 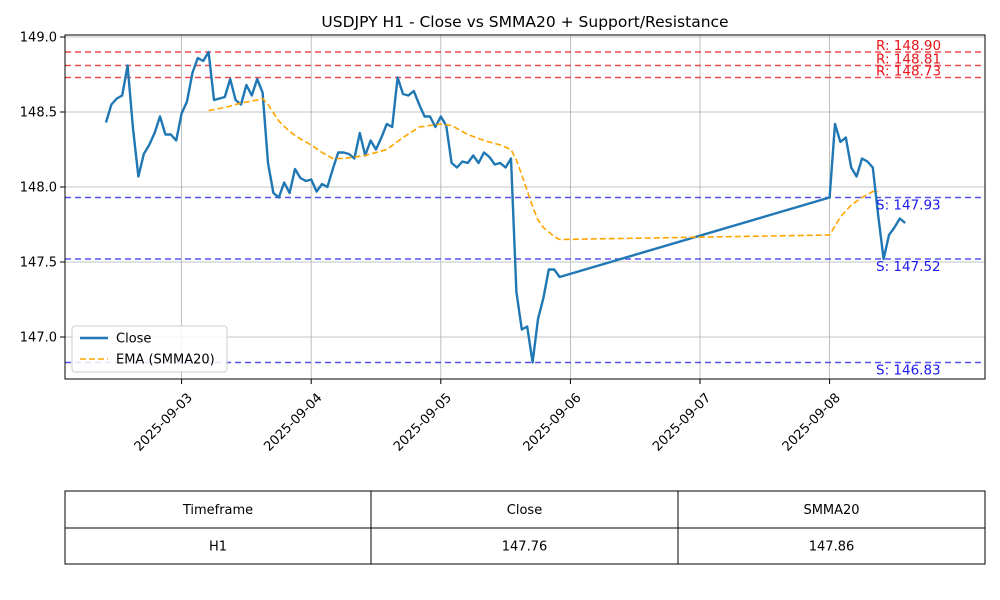 What do you see at coordinates (165, 360) in the screenshot?
I see `legend-label: EMA (SMMA20)` at bounding box center [165, 360].